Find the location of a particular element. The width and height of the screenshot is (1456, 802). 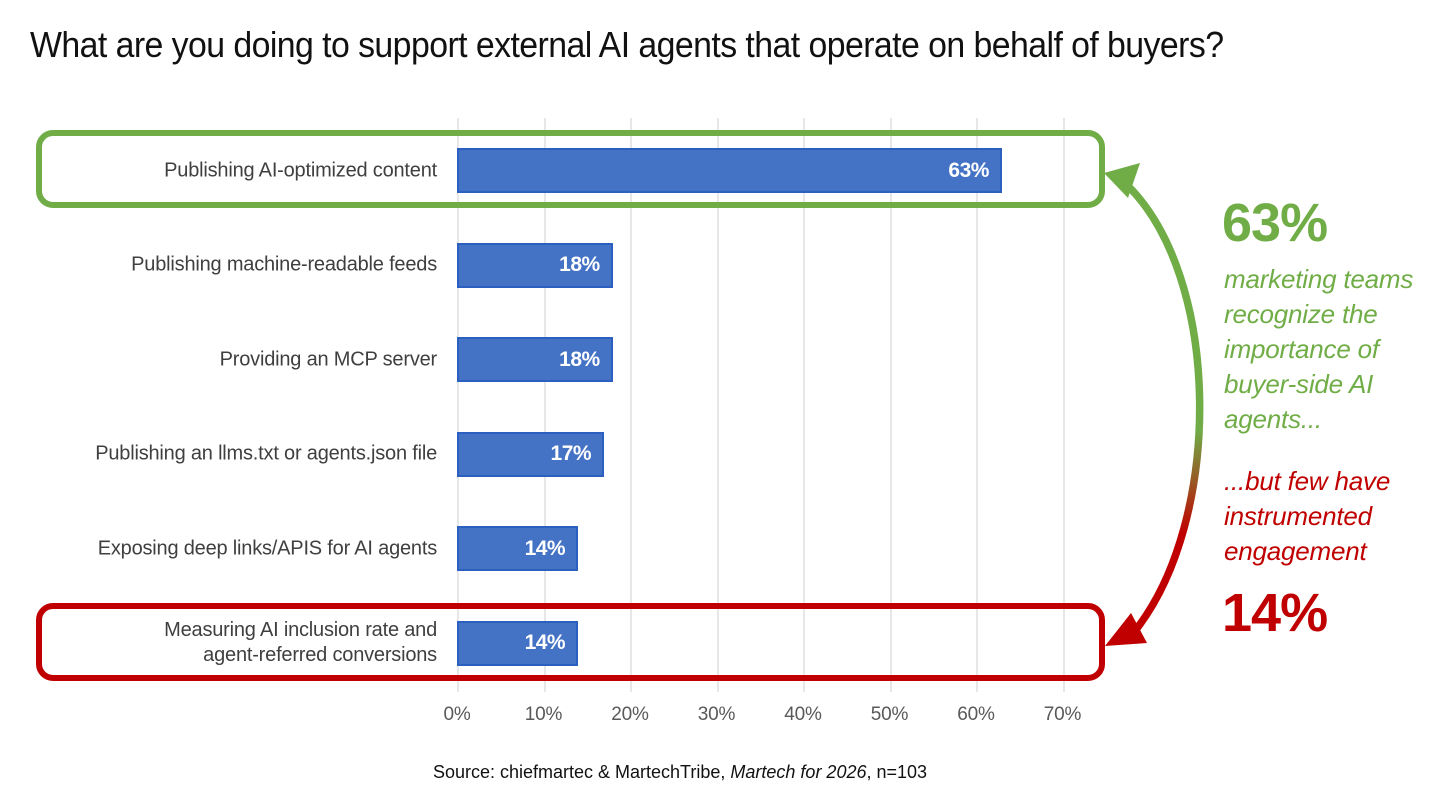

axis-tick-label: 20% is located at coordinates (630, 714).